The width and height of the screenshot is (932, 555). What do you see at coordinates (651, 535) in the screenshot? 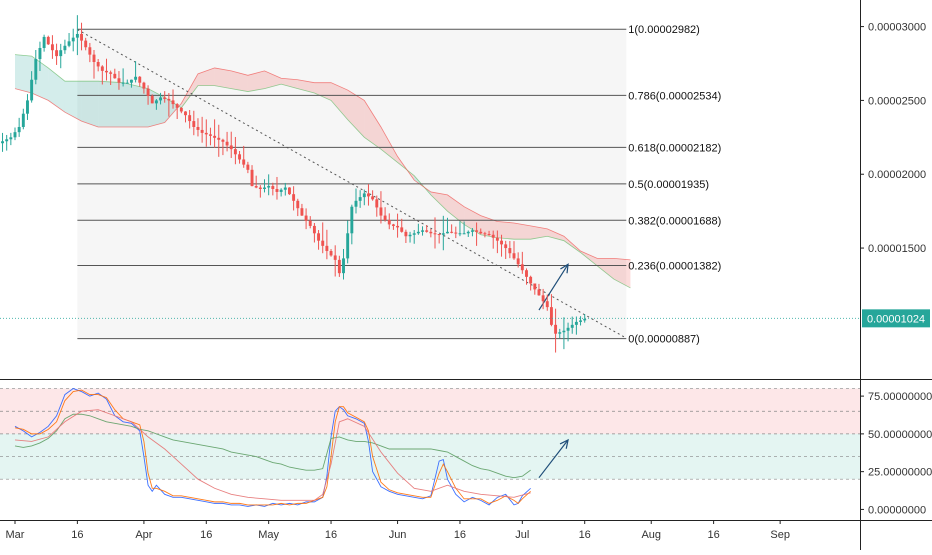
I see `time-tick-label: Aug` at bounding box center [651, 535].